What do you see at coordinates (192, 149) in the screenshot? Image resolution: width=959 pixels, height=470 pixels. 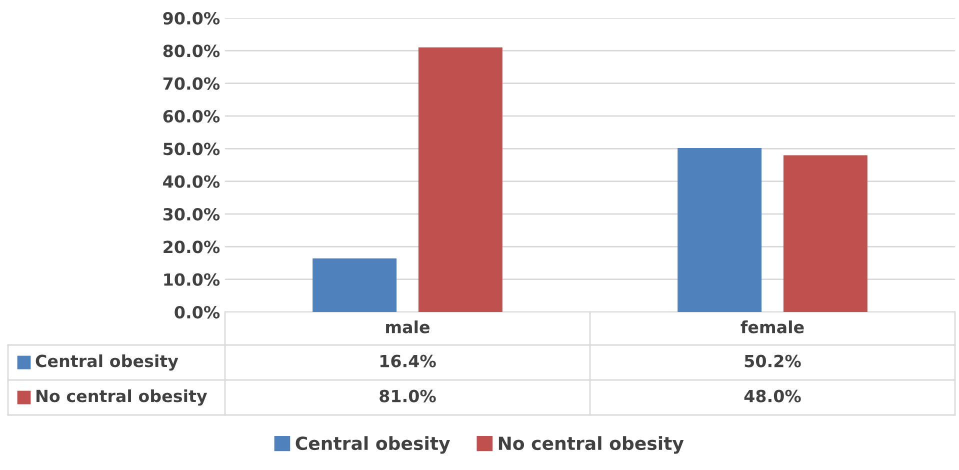 I see `y-tick-label: 50.0%` at bounding box center [192, 149].